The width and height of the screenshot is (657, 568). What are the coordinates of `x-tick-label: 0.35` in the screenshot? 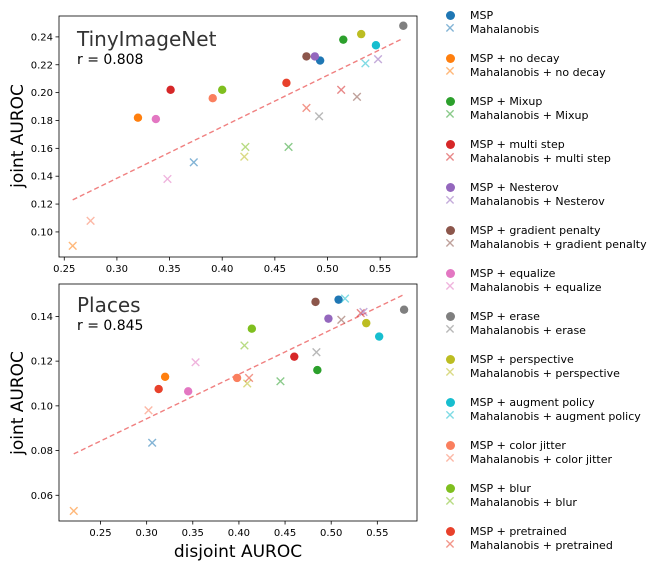 It's located at (169, 269).